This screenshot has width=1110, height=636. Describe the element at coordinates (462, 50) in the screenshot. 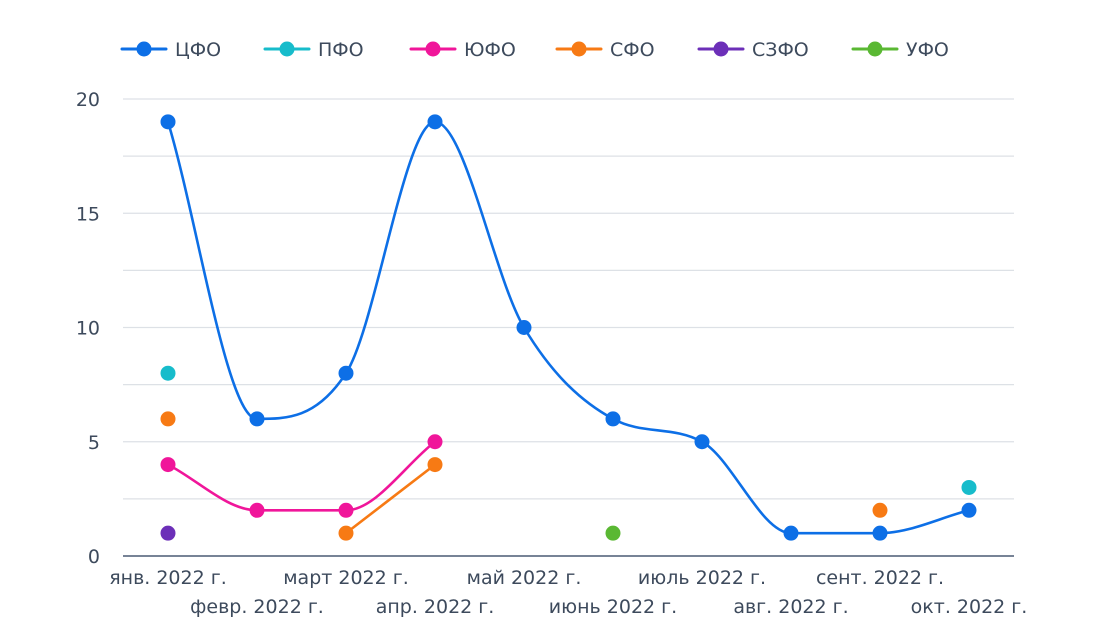

I see `legend-item-ЮФО: ЮФО` at that location.